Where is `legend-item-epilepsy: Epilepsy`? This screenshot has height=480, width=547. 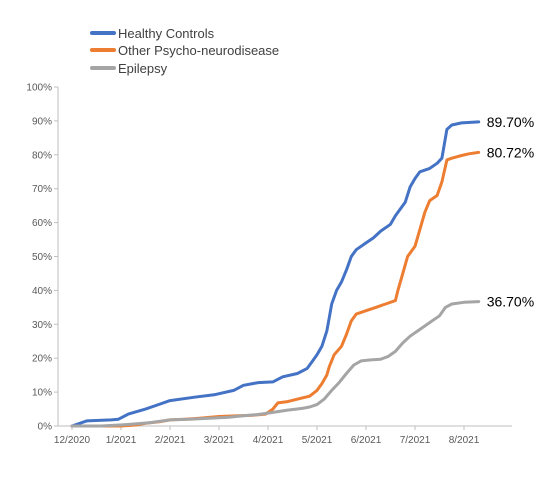
legend-item-epilepsy: Epilepsy is located at coordinates (129, 68).